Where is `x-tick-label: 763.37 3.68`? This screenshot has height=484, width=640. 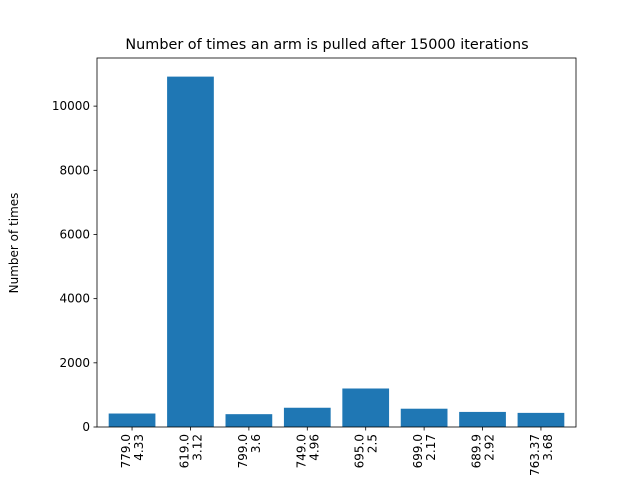
x-tick-label: 763.37 3.68 is located at coordinates (541, 455).